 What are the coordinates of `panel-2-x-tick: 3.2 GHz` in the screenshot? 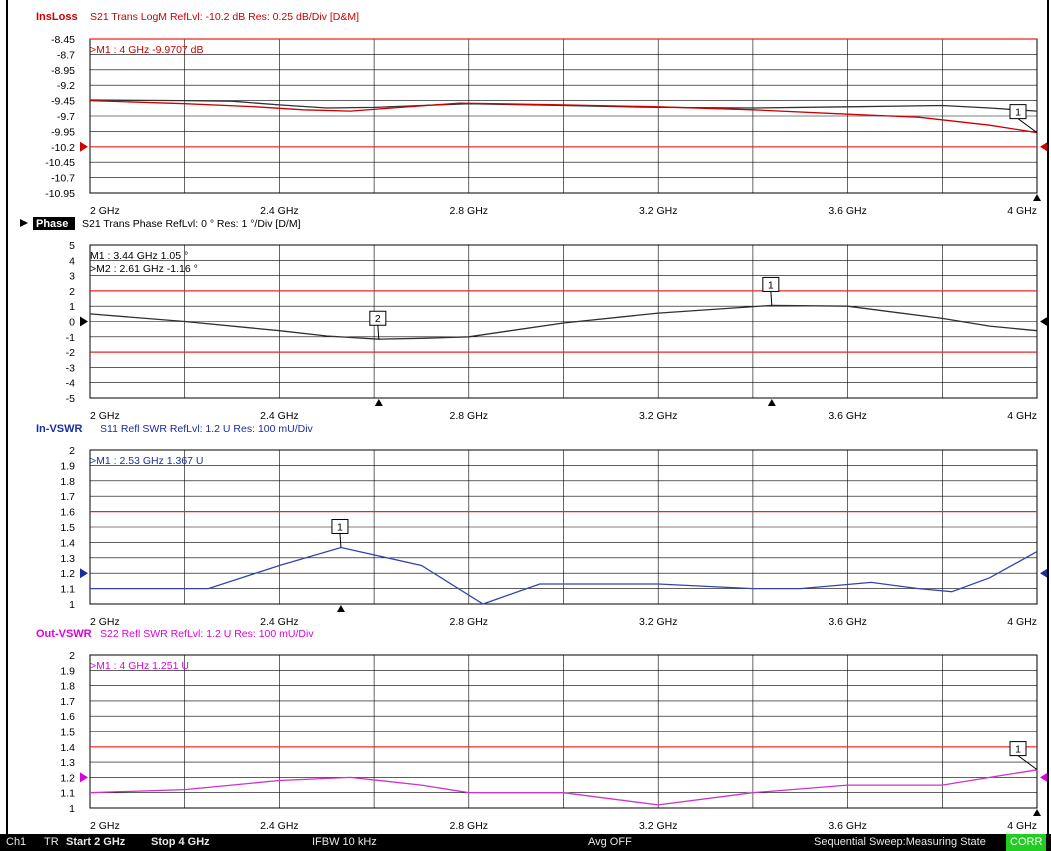 It's located at (658, 416).